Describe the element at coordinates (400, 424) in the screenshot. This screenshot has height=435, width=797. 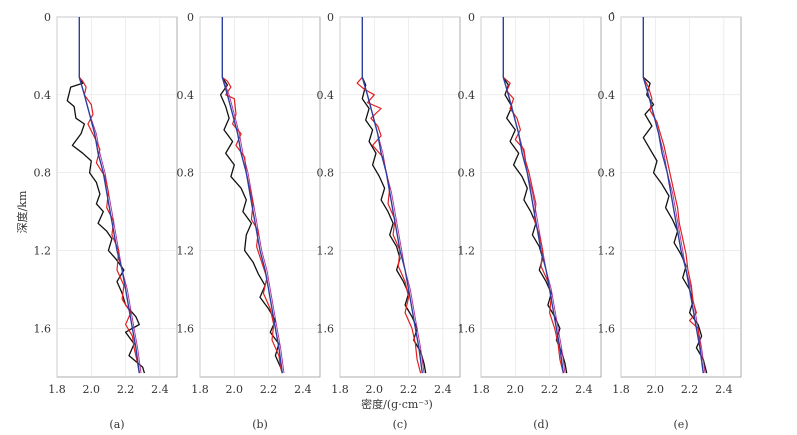
I see `panel-label: (c)` at that location.